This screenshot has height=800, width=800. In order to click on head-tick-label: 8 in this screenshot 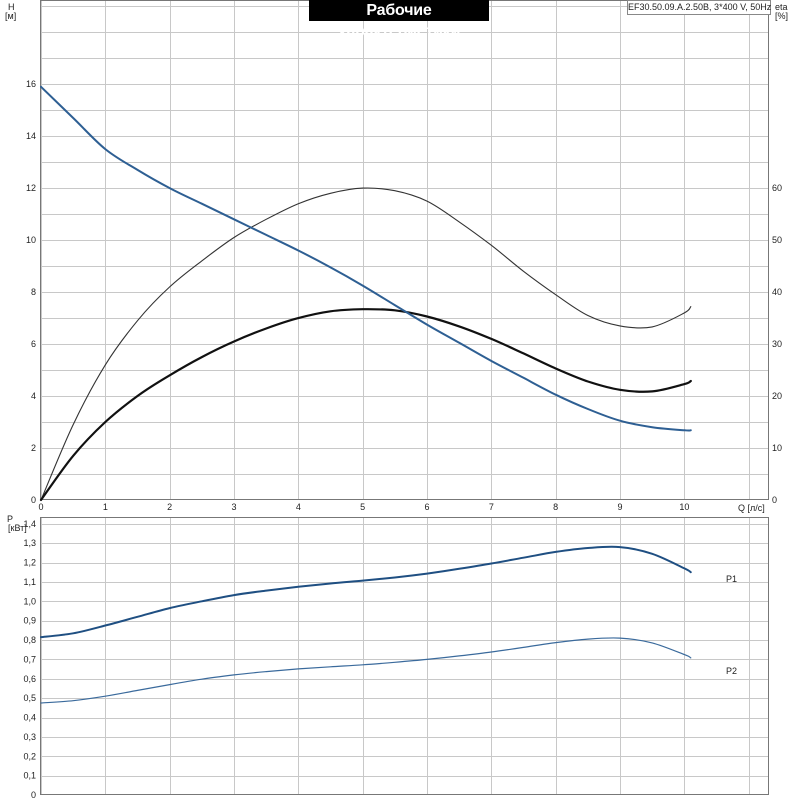, I will do `click(33, 292)`.